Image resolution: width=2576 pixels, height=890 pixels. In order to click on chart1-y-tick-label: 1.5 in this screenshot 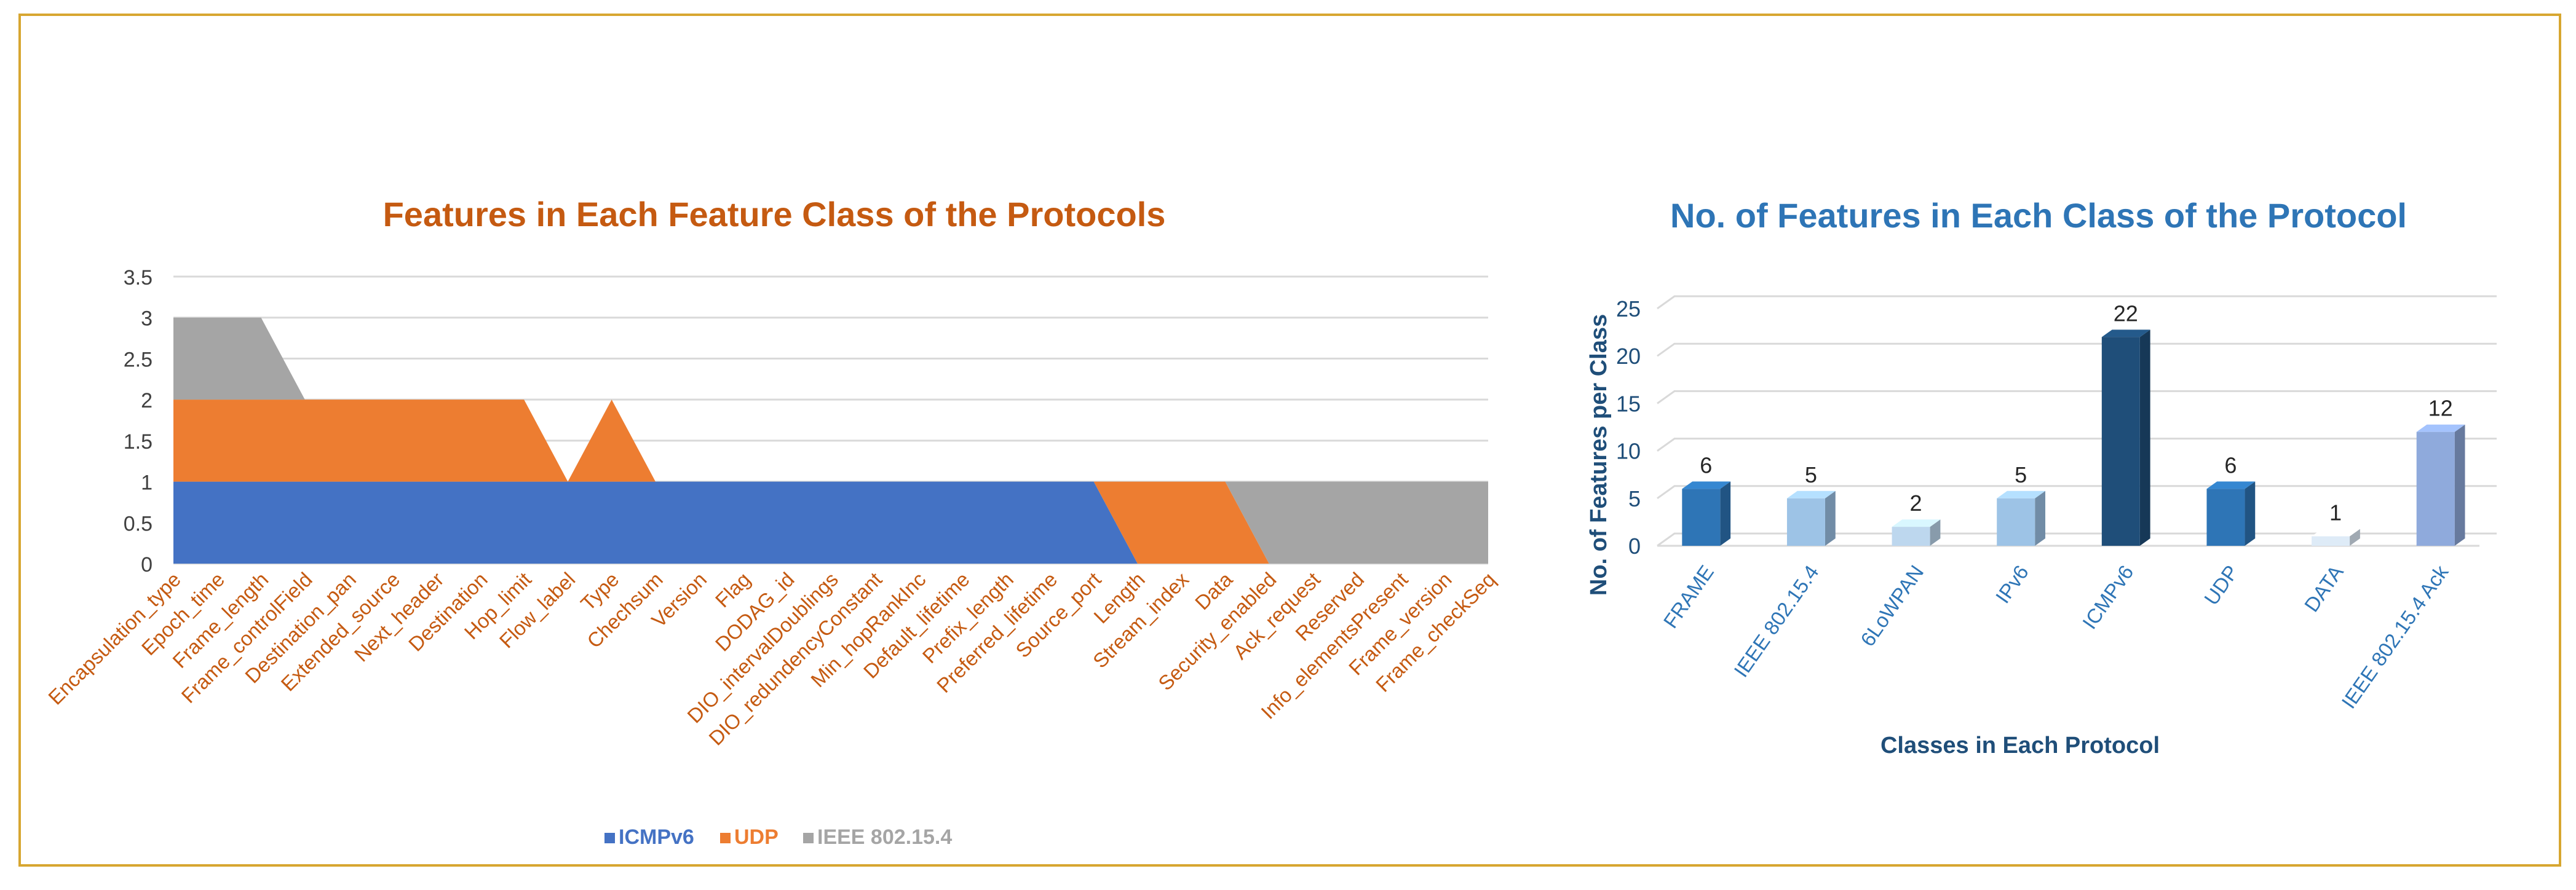, I will do `click(138, 442)`.